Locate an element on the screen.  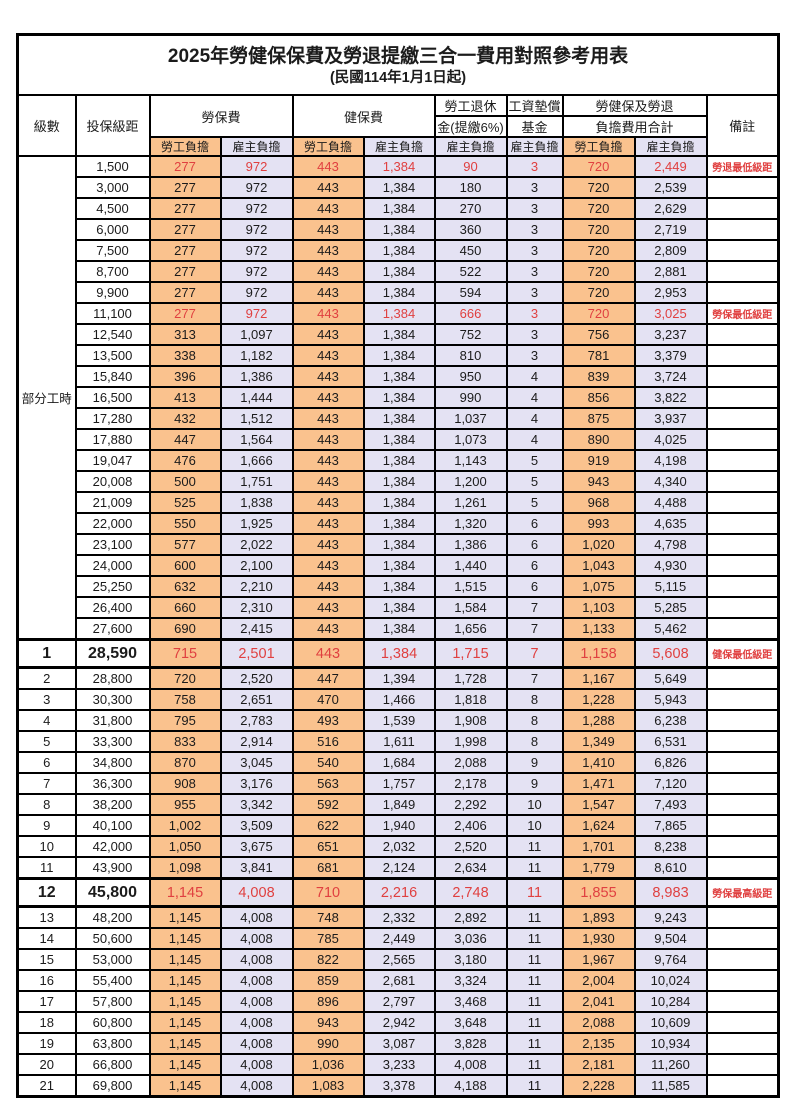
value-cell: 7,120 is located at coordinates (670, 783).